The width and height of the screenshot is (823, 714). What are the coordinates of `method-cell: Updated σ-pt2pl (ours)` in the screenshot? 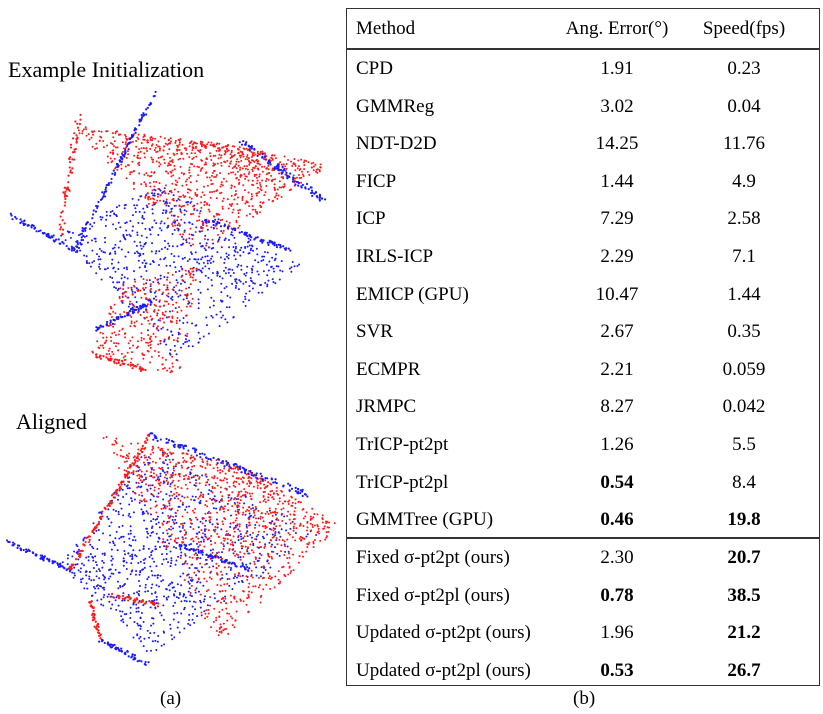 It's located at (443, 670).